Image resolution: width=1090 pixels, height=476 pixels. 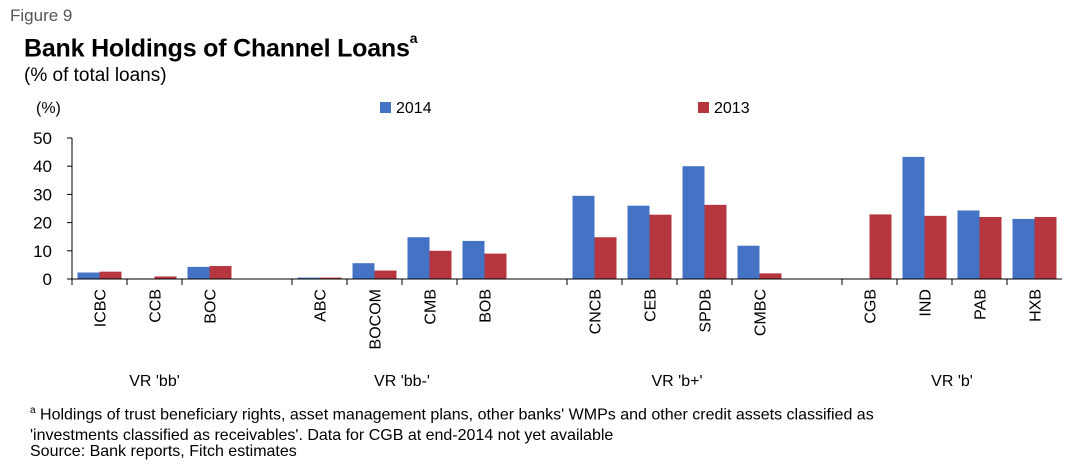 I want to click on bar-2014-cmb, so click(x=418, y=258).